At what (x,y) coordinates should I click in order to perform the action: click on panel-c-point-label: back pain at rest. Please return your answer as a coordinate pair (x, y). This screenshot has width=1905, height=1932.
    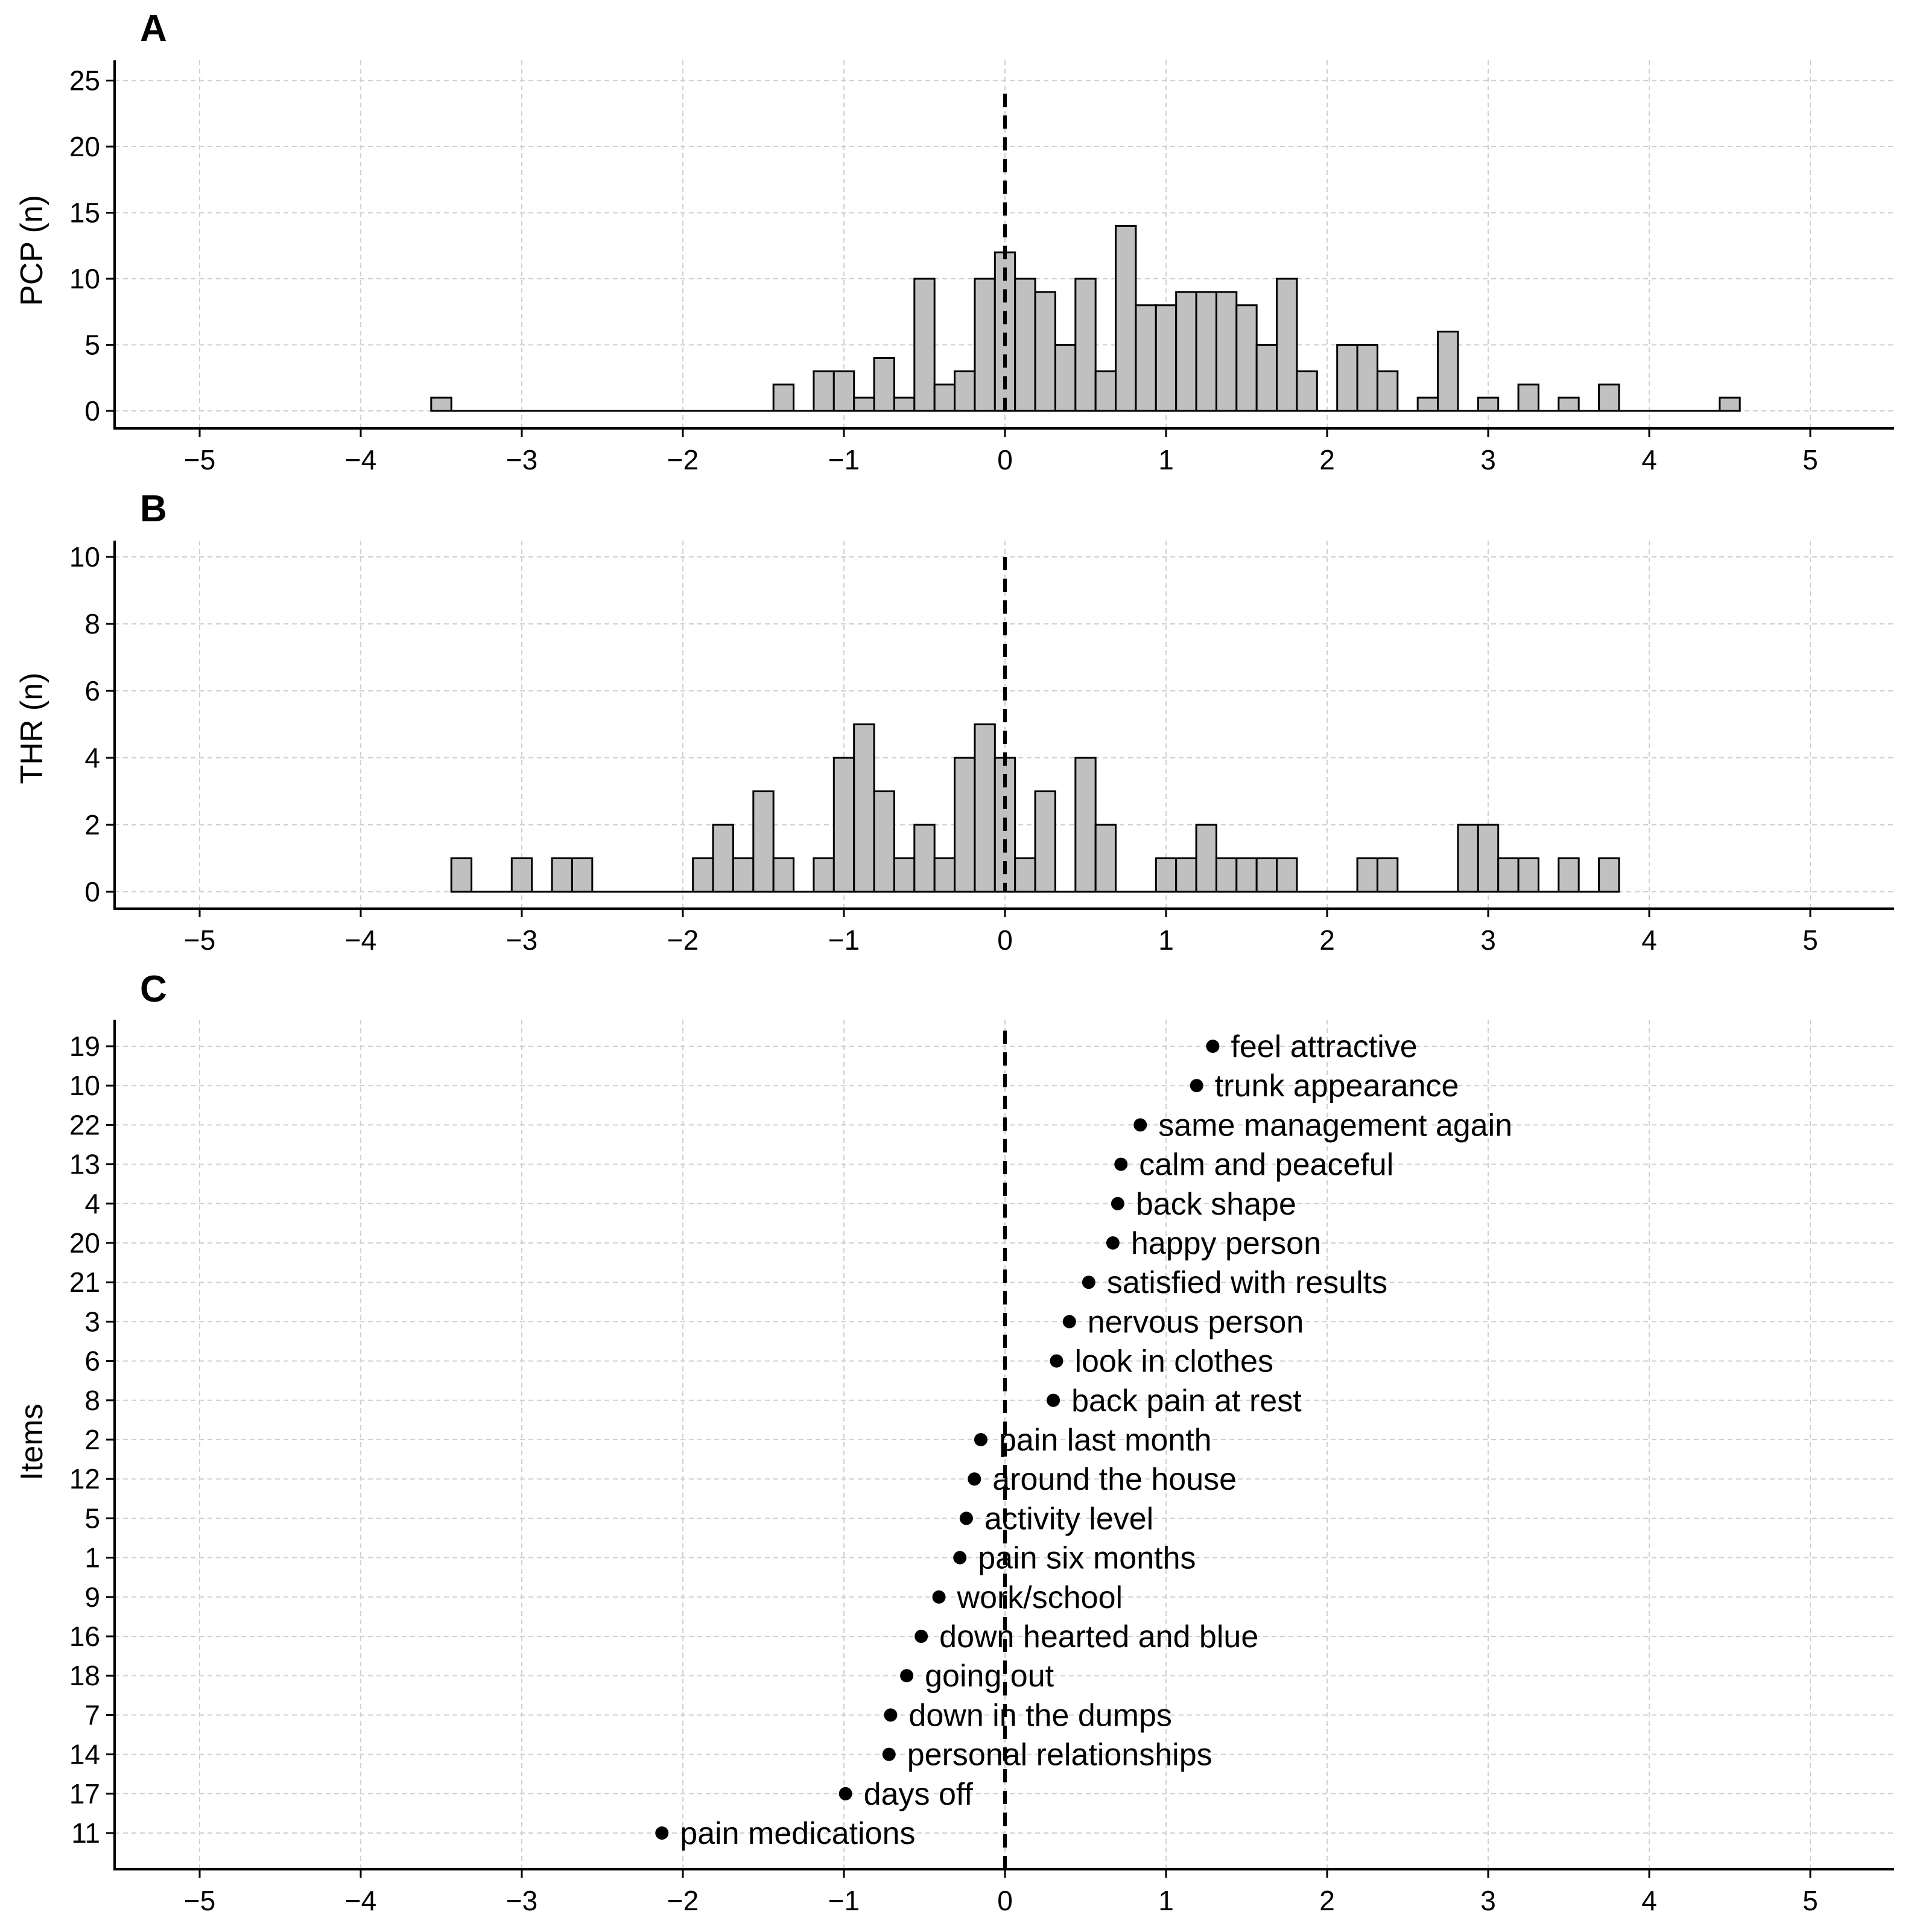
    Looking at the image, I should click on (1186, 1402).